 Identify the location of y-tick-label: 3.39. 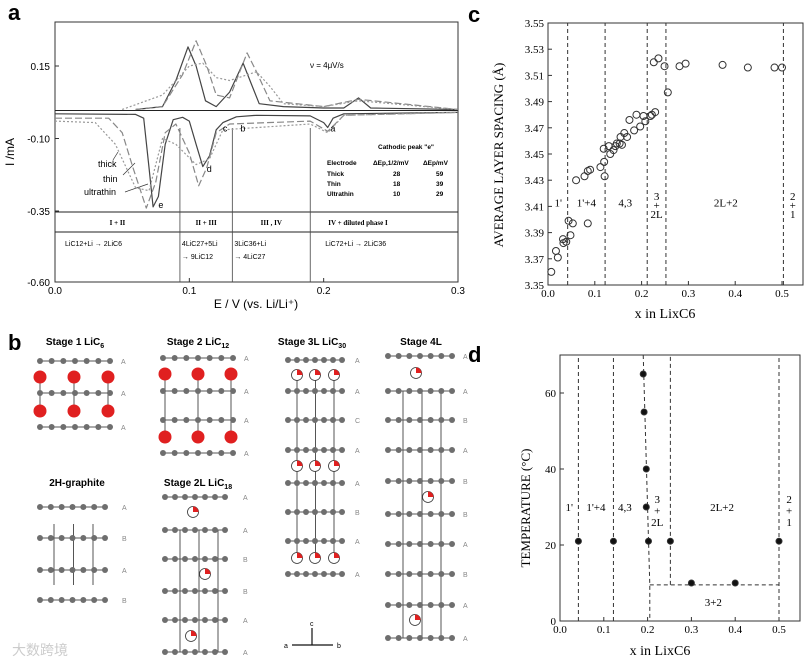
(535, 234).